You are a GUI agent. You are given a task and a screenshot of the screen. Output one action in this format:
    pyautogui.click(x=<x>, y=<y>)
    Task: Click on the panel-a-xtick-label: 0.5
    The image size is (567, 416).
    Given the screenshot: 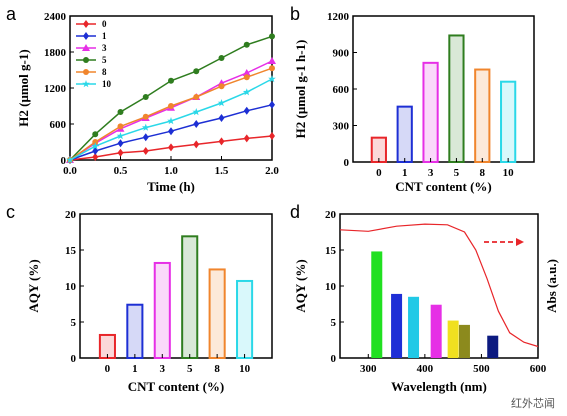 What is the action you would take?
    pyautogui.click(x=121, y=171)
    